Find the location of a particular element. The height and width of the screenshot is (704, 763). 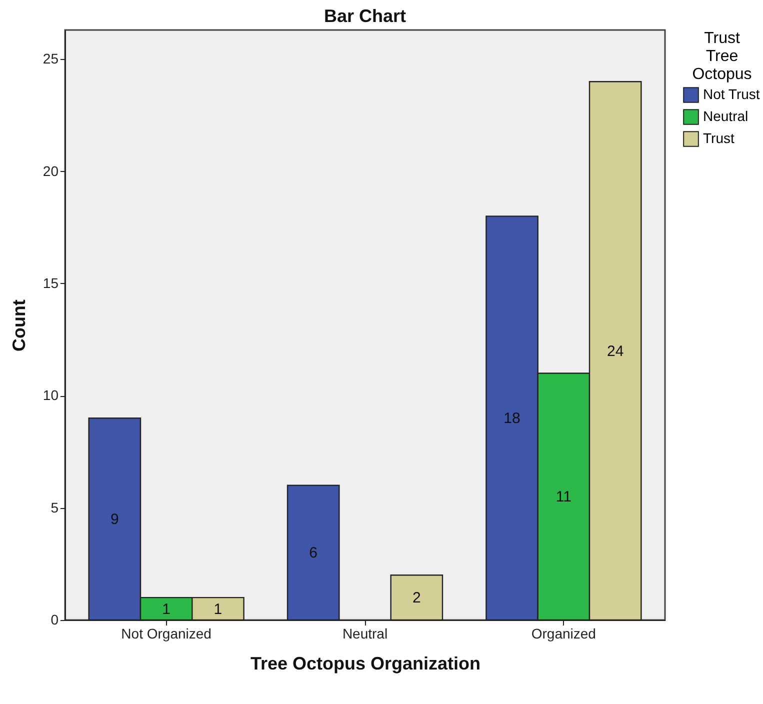

x-axis-title: Tree Octopus Organization is located at coordinates (365, 664).